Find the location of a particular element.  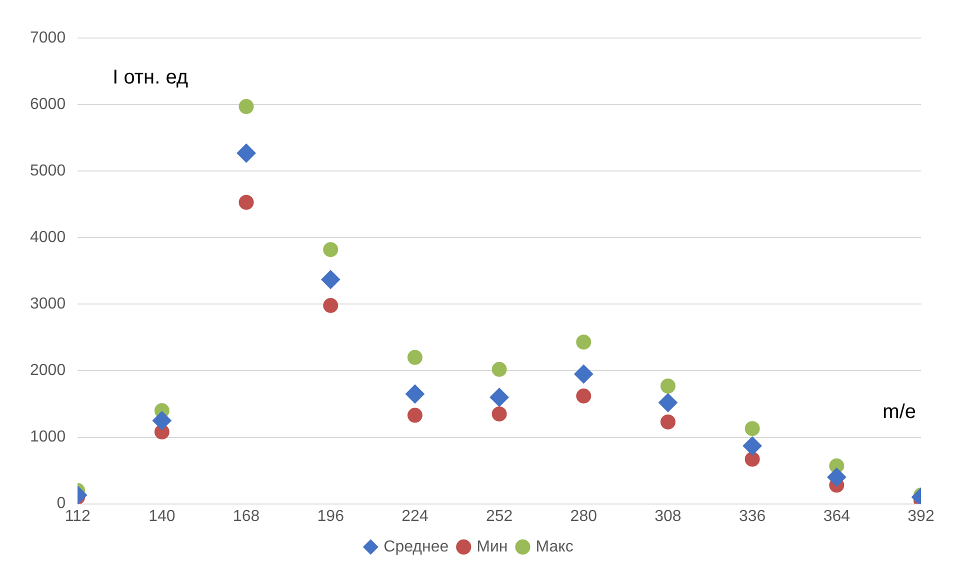

legend-label: Среднее is located at coordinates (416, 547).